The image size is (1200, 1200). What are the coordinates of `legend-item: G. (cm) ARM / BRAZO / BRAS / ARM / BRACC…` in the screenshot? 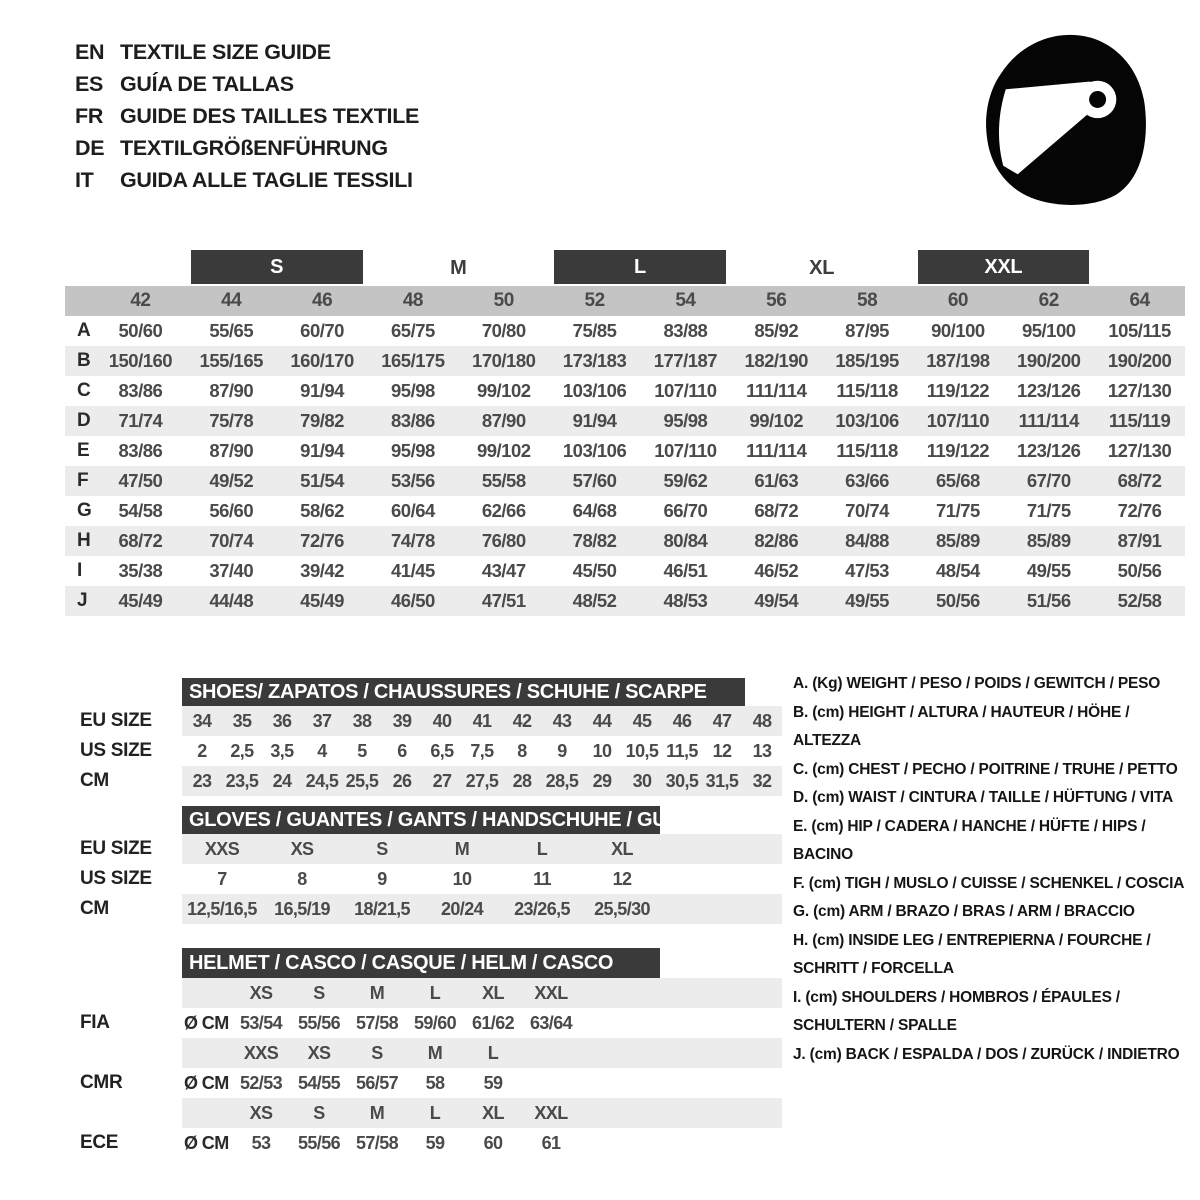 It's located at (964, 911).